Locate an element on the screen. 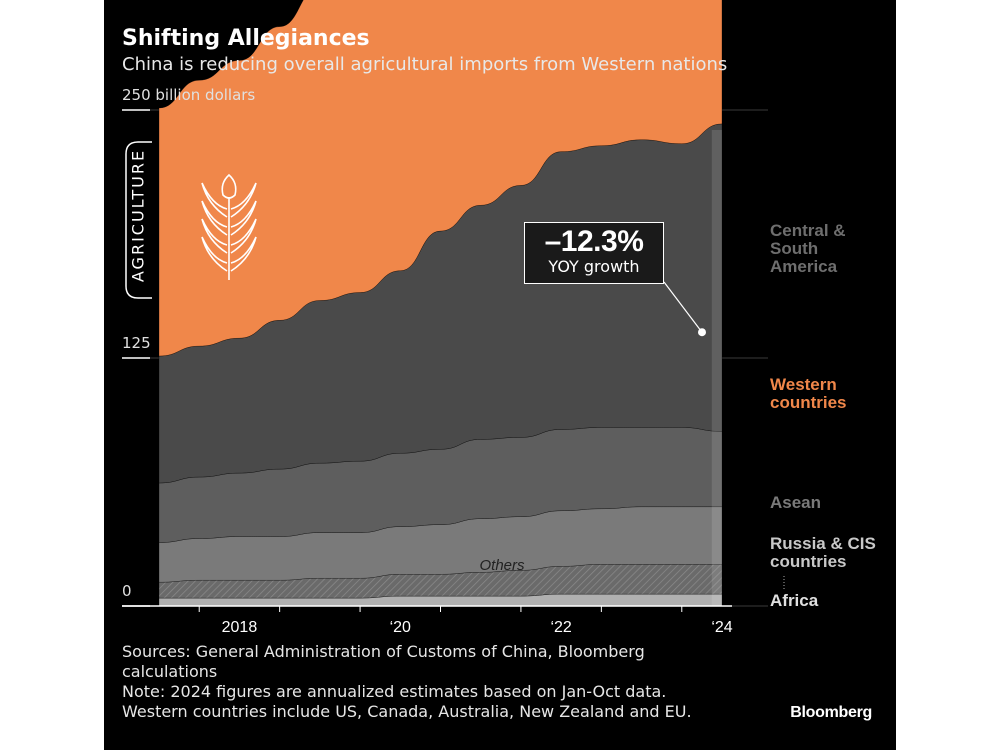 The height and width of the screenshot is (750, 1000). x-tick-label: ‘20 is located at coordinates (400, 627).